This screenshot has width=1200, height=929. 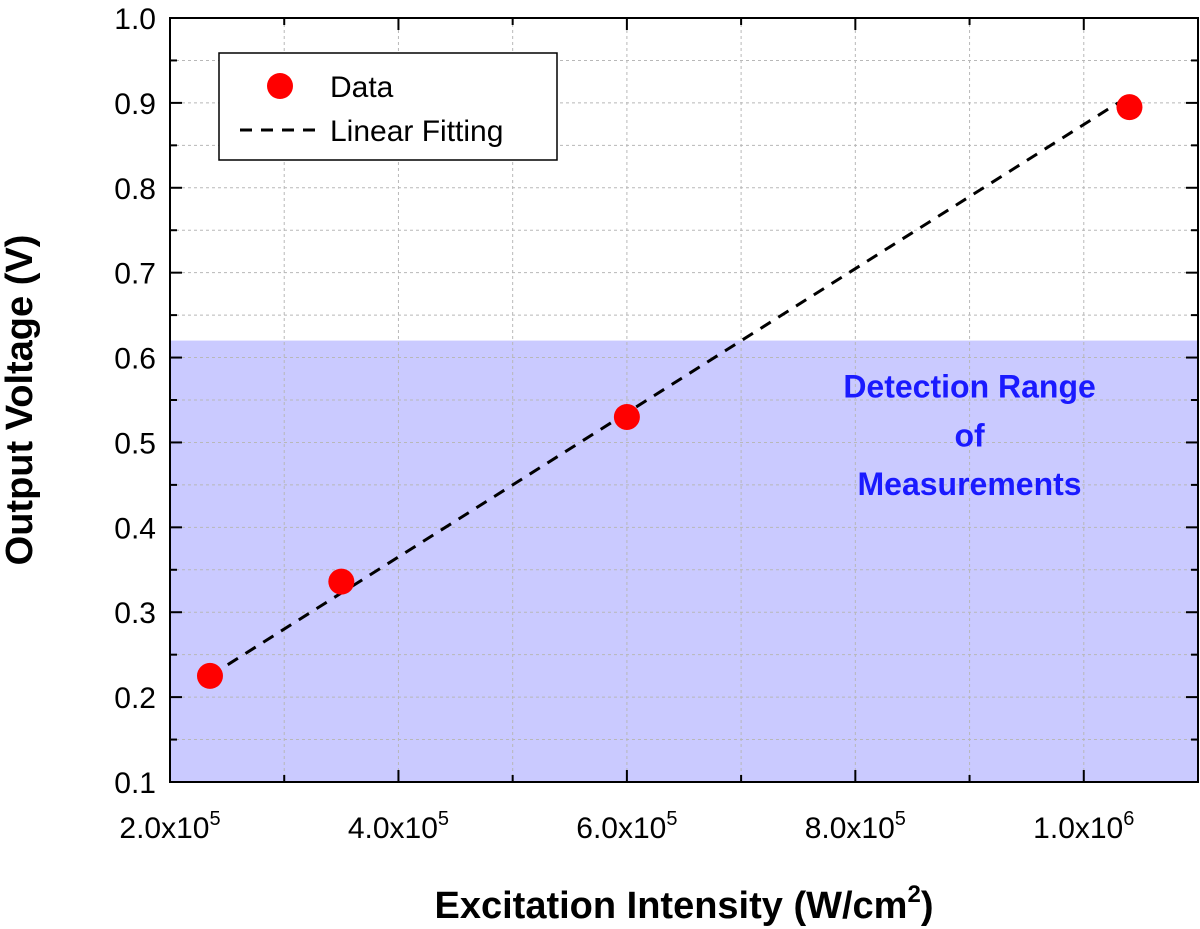 I want to click on legend-layer: Data Linear Fitting, so click(x=388, y=106).